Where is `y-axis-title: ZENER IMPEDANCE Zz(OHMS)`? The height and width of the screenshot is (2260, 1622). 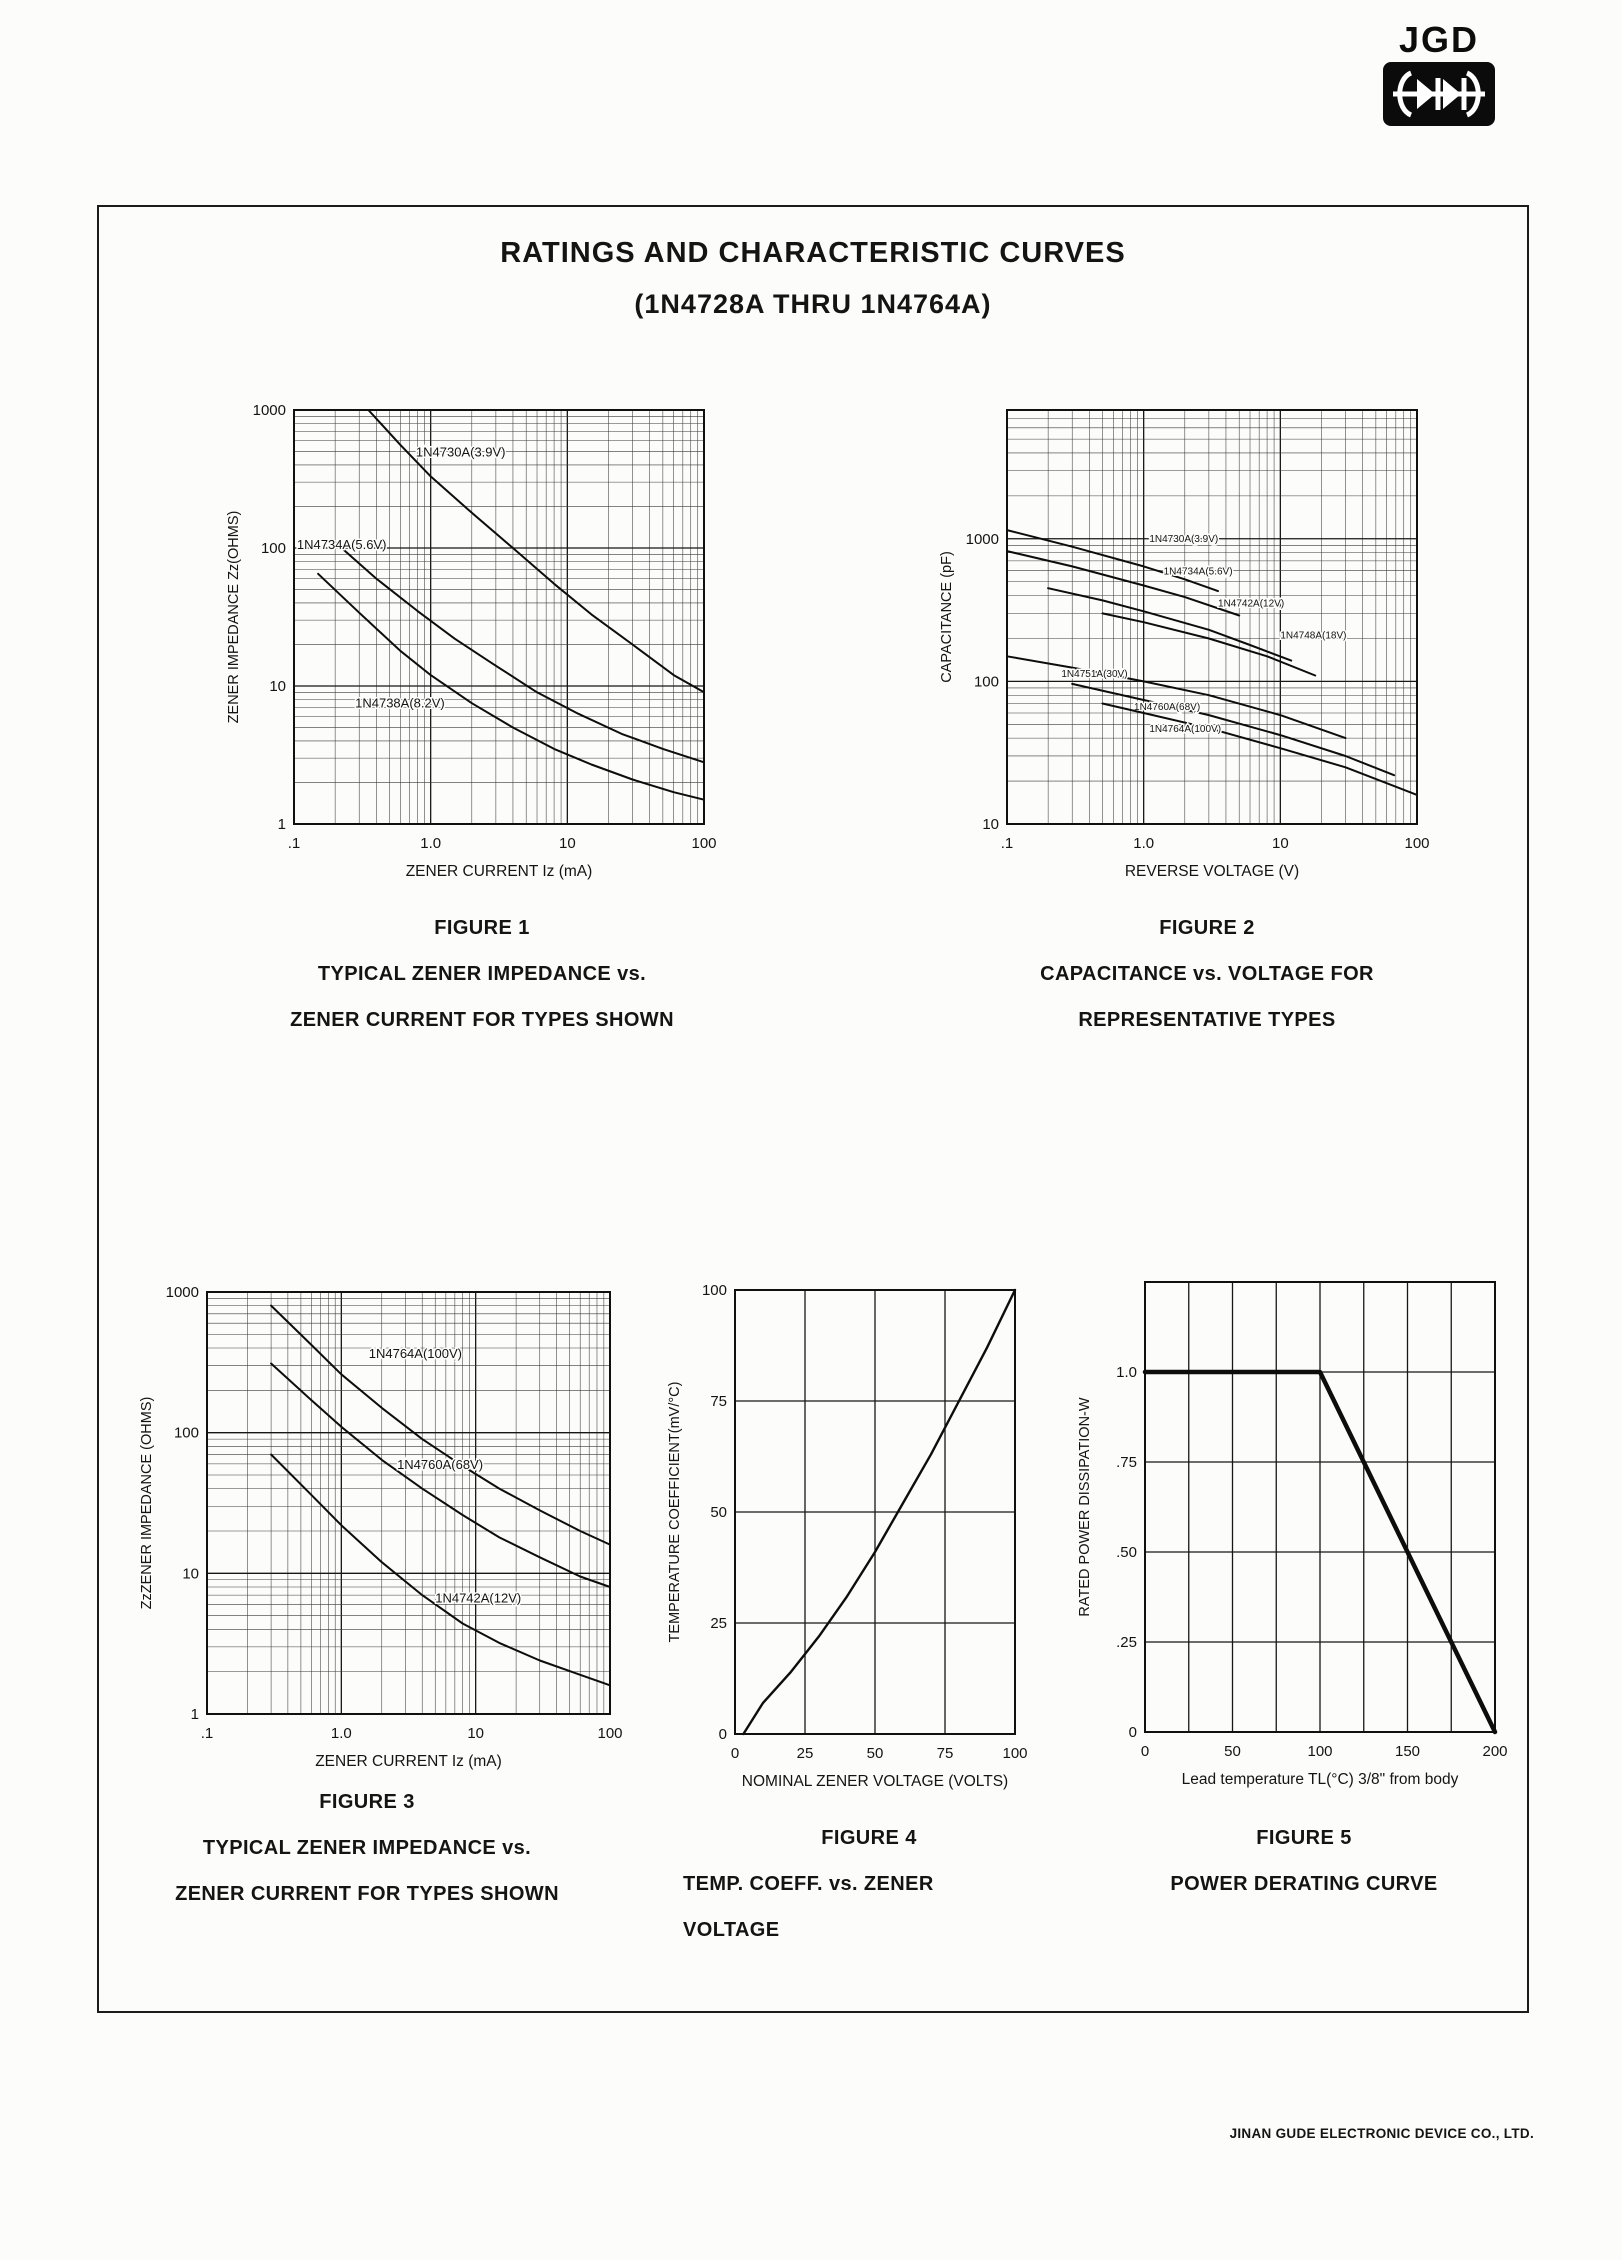
y-axis-title: ZENER IMPEDANCE Zz(OHMS) is located at coordinates (234, 617).